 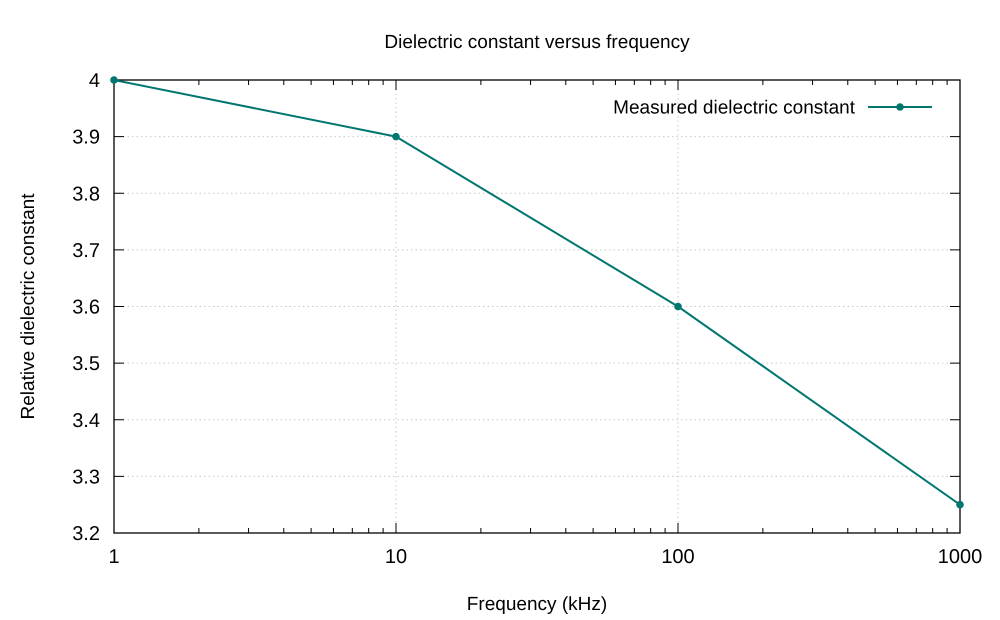 What do you see at coordinates (86, 477) in the screenshot?
I see `y-tick-label: 3.3` at bounding box center [86, 477].